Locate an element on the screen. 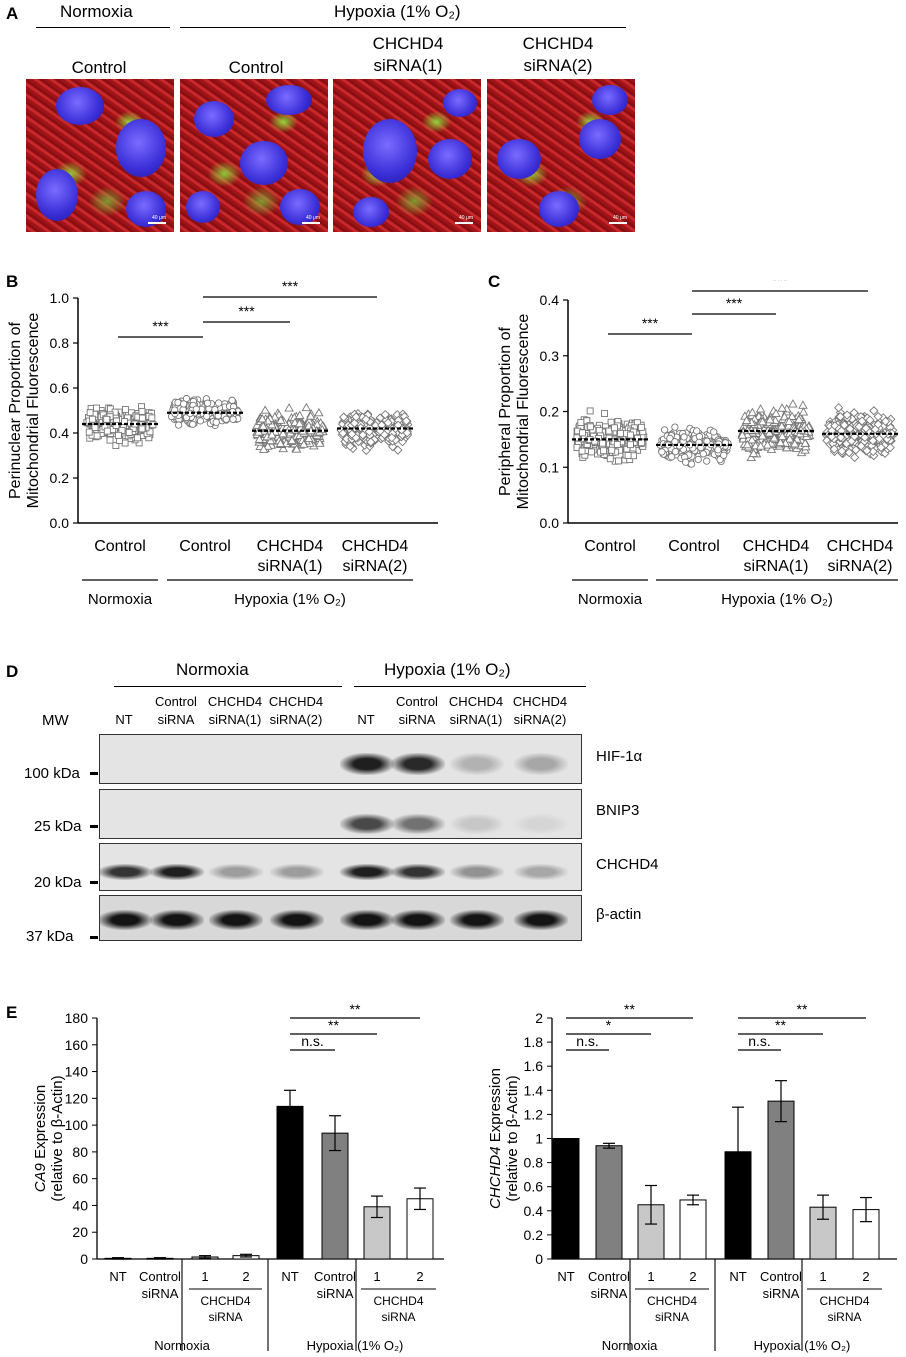 The image size is (906, 1357). y-tick-label: 0 is located at coordinates (84, 1259).